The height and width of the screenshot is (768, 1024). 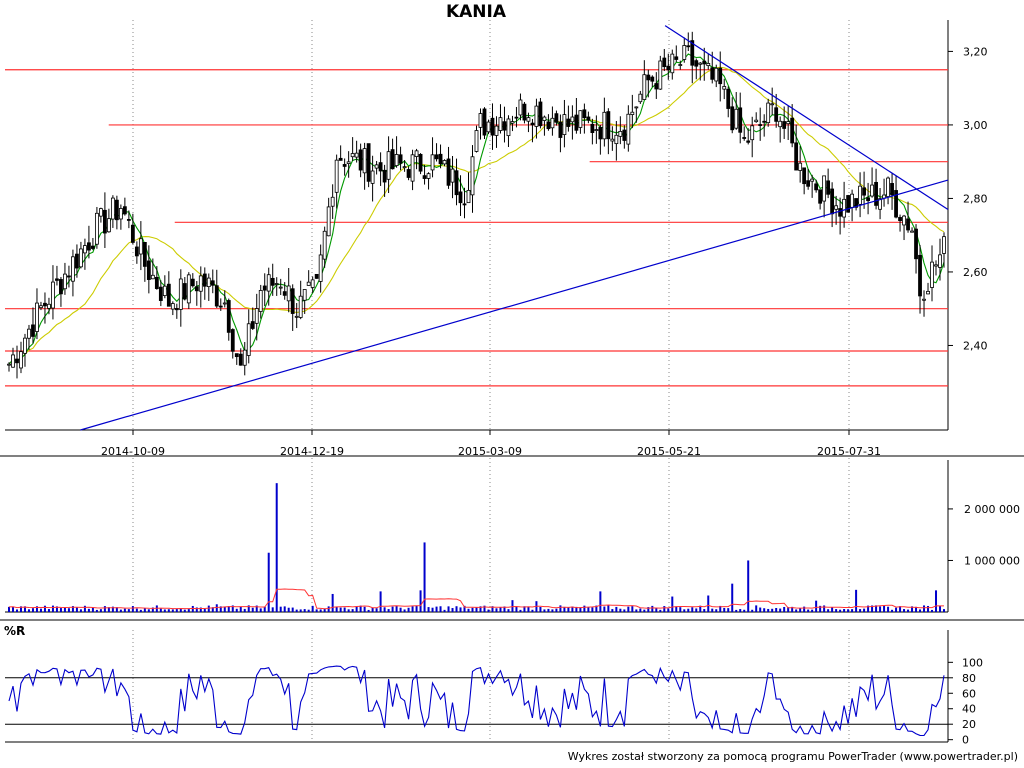 I want to click on y-tick-label: 100, so click(x=972, y=662).